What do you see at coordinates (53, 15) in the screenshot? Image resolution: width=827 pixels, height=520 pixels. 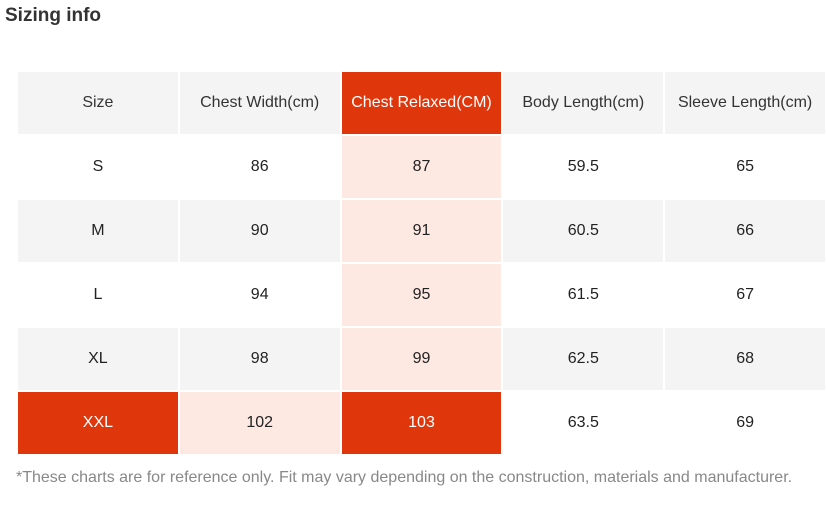 I see `page-title: Sizing info` at bounding box center [53, 15].